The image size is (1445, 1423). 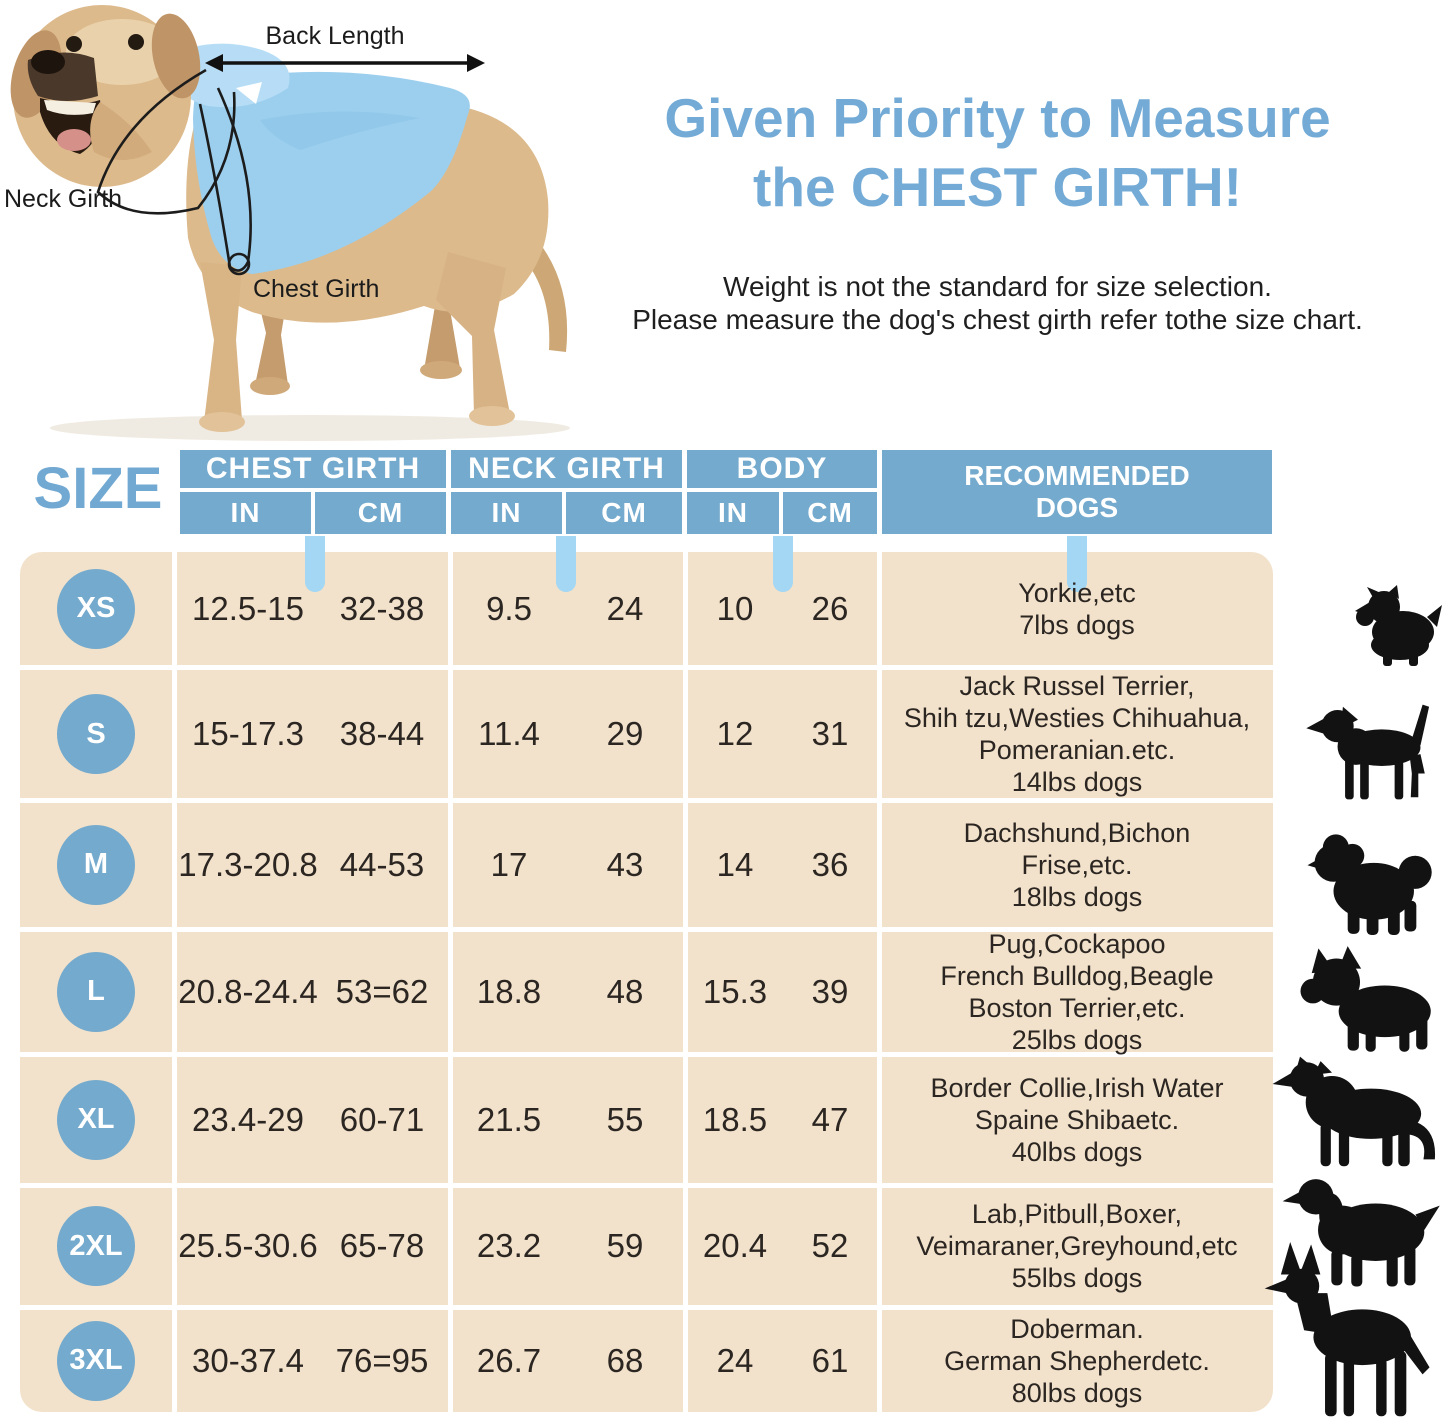 What do you see at coordinates (733, 513) in the screenshot?
I see `body-in-unit-header: IN` at bounding box center [733, 513].